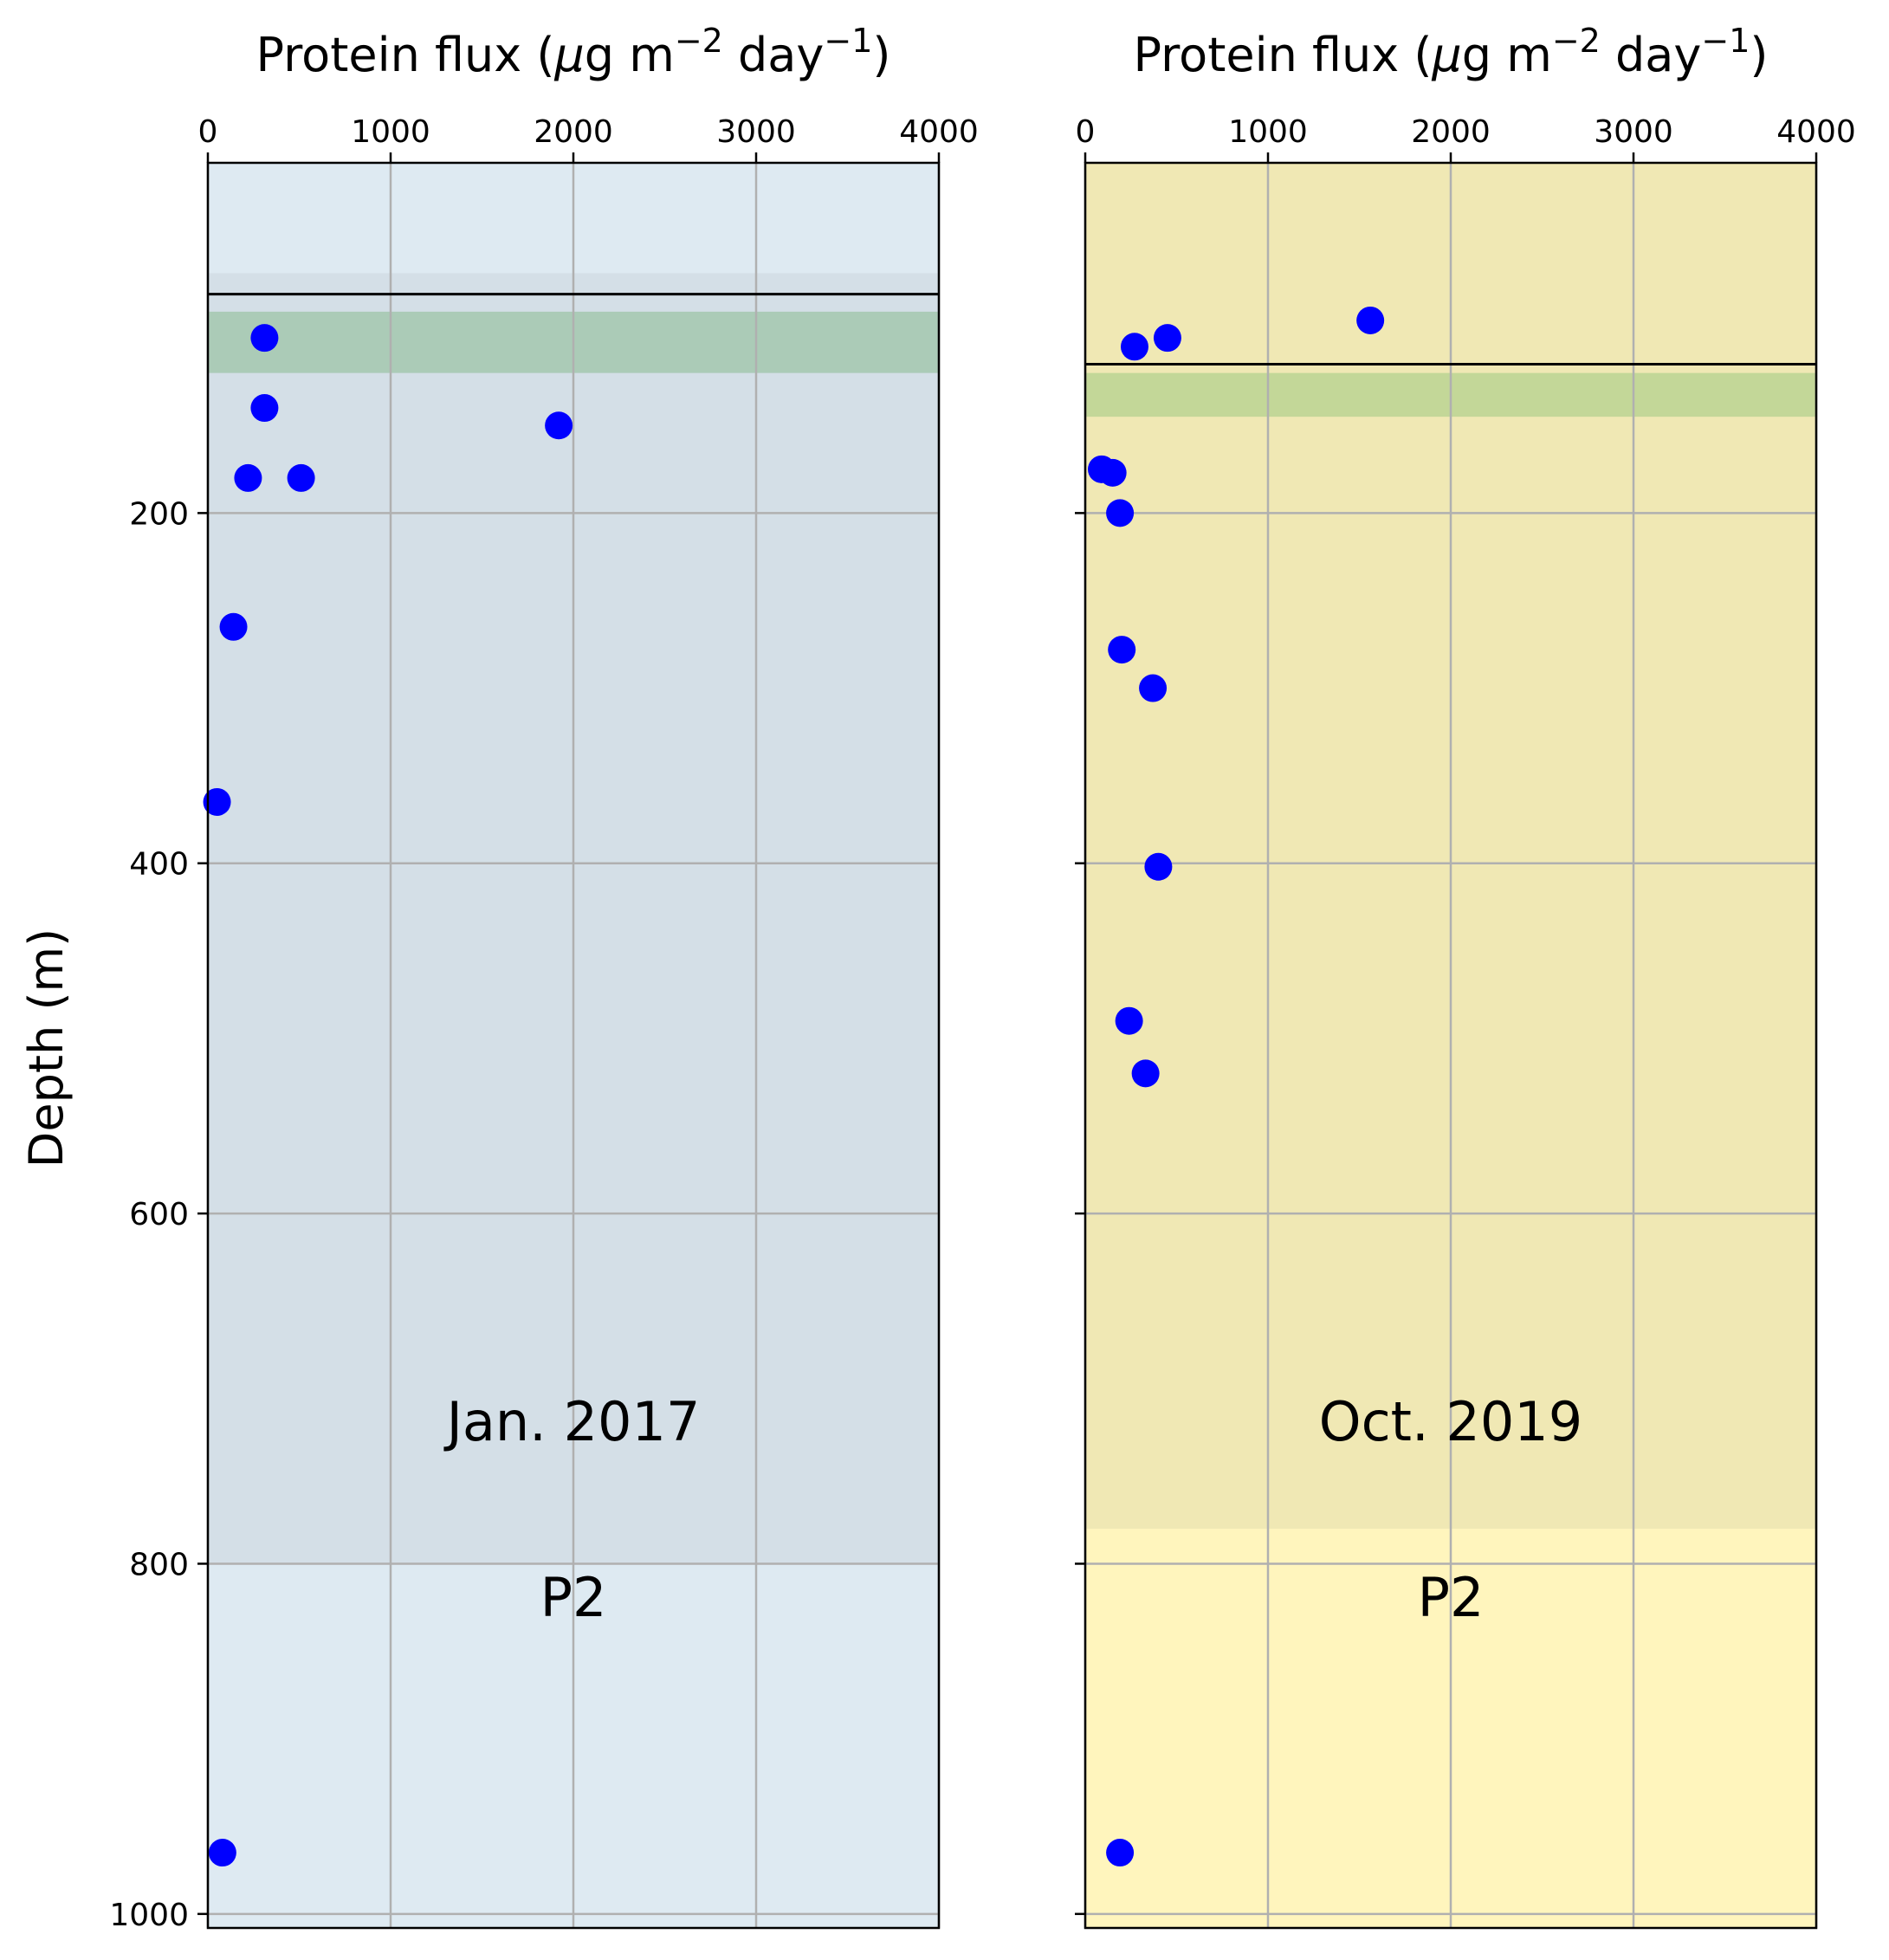  Describe the element at coordinates (159, 1214) in the screenshot. I see `y-tick-label: 600` at that location.